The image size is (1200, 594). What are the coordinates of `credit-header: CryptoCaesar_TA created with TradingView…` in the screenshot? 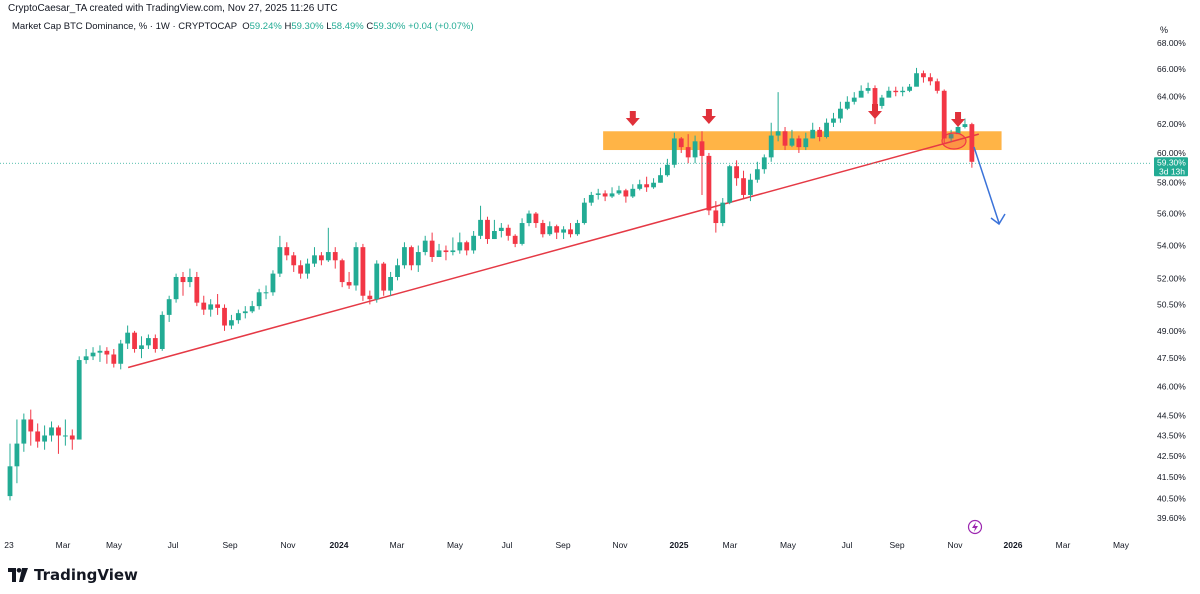 It's located at (173, 8).